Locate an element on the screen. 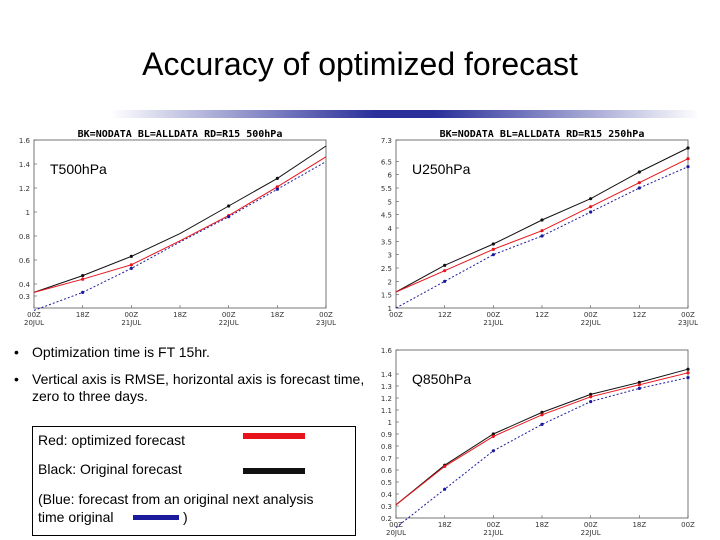  y-tick-label: 0.5 is located at coordinates (386, 483).